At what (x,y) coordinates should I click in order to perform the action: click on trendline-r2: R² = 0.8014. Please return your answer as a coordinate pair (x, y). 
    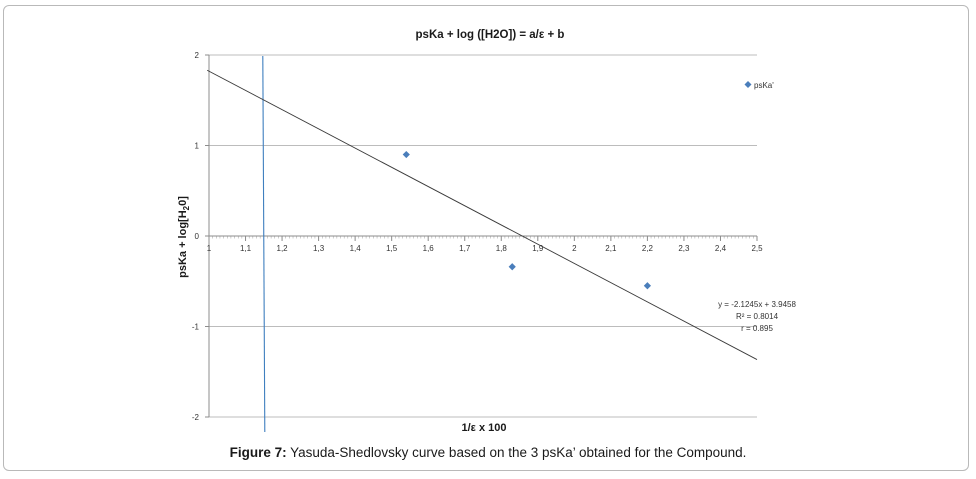
    Looking at the image, I should click on (757, 316).